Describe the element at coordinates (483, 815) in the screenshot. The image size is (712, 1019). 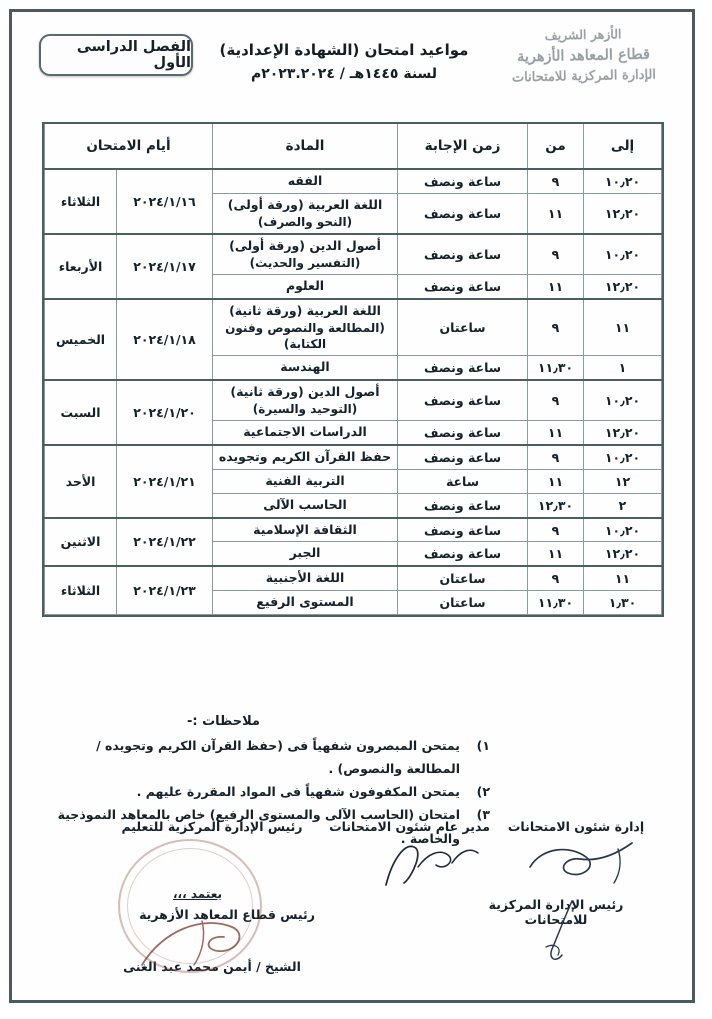
I see `note-index: ٣)` at that location.